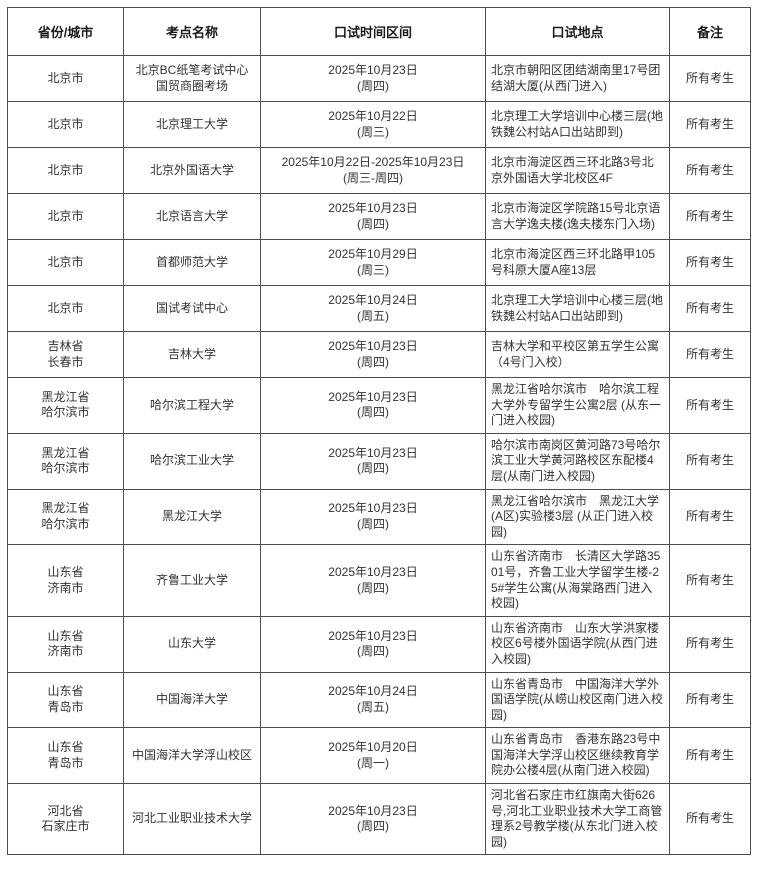 The width and height of the screenshot is (757, 895). What do you see at coordinates (373, 31) in the screenshot?
I see `column-header-time: 口试时间区间` at bounding box center [373, 31].